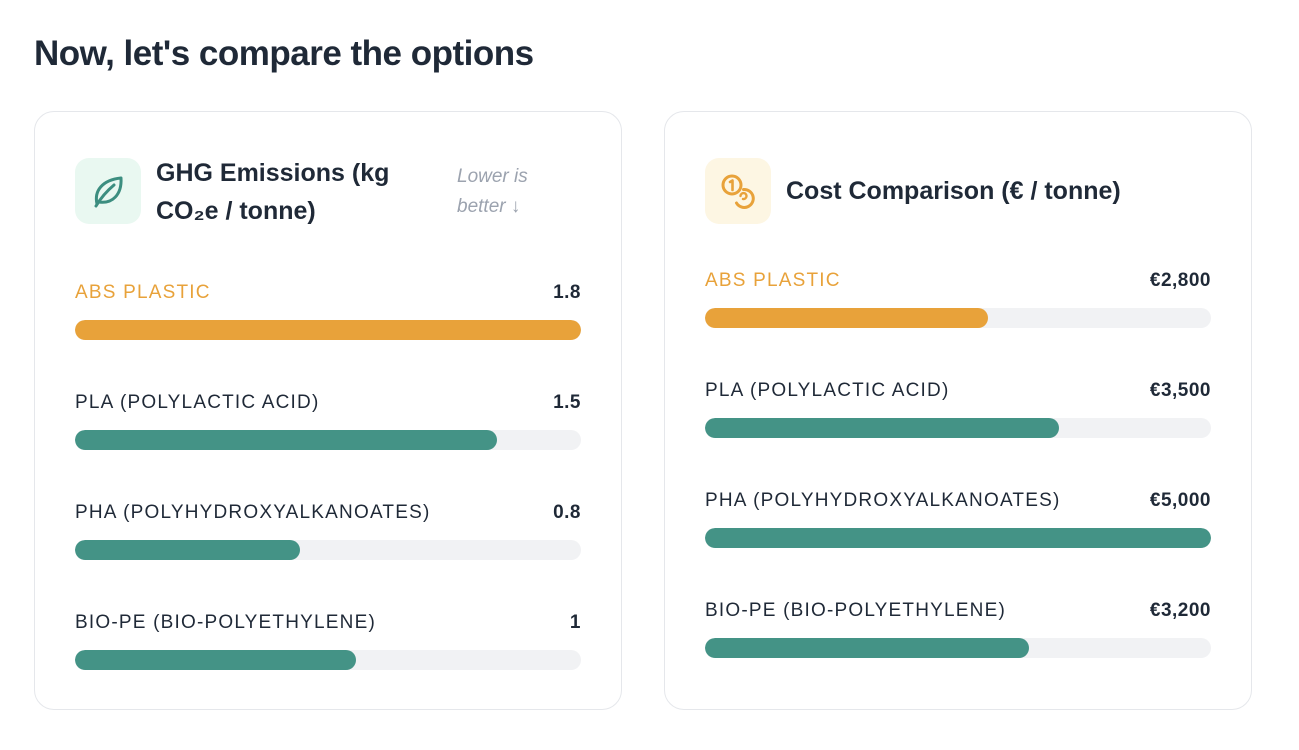 The width and height of the screenshot is (1299, 750). I want to click on cost-bar-header: PLA (POLYLACTIC ACID) €3,500, so click(958, 395).